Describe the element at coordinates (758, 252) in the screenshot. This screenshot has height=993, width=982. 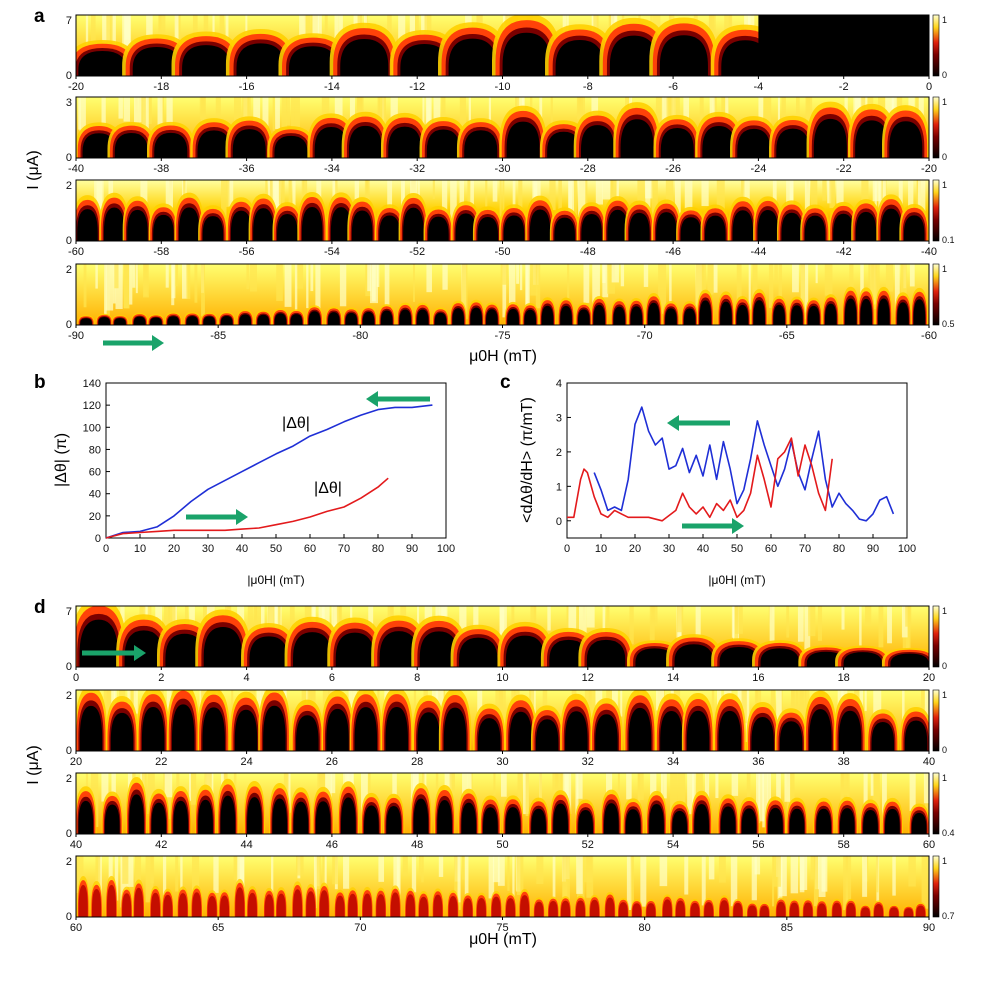
I see `panel-a-row-3-xtick: -44` at that location.